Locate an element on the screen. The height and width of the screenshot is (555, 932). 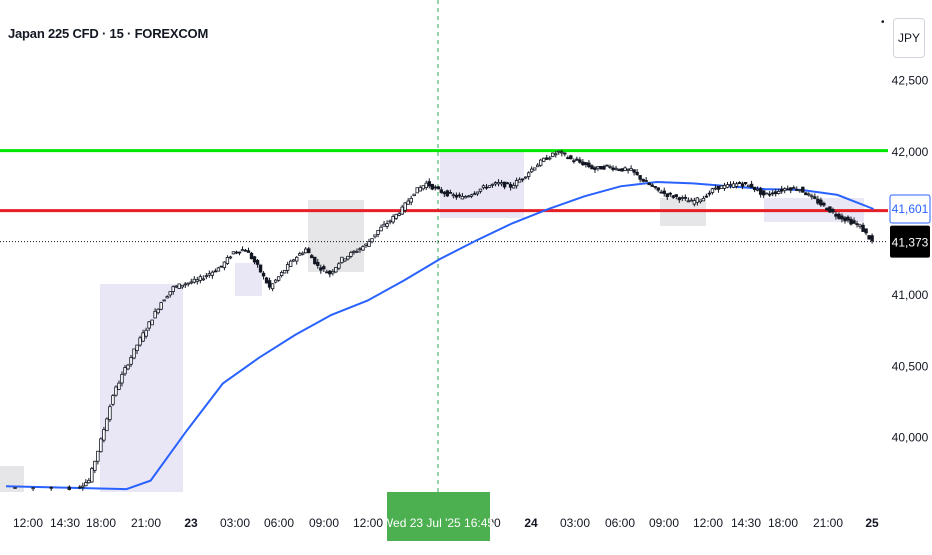
currency-button: JPY is located at coordinates (909, 38).